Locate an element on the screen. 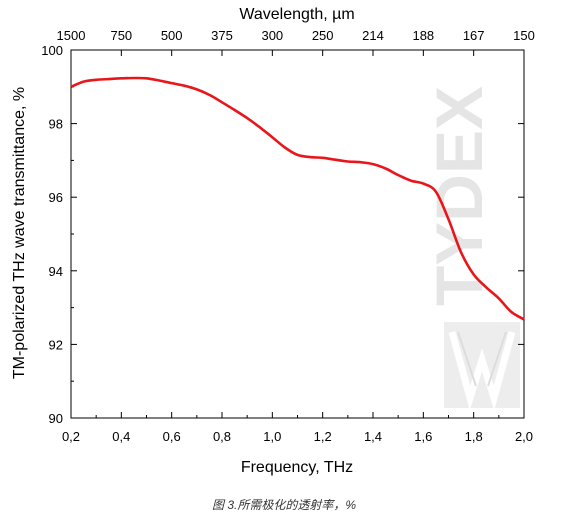  x-tick-label: 0,6 is located at coordinates (172, 436).